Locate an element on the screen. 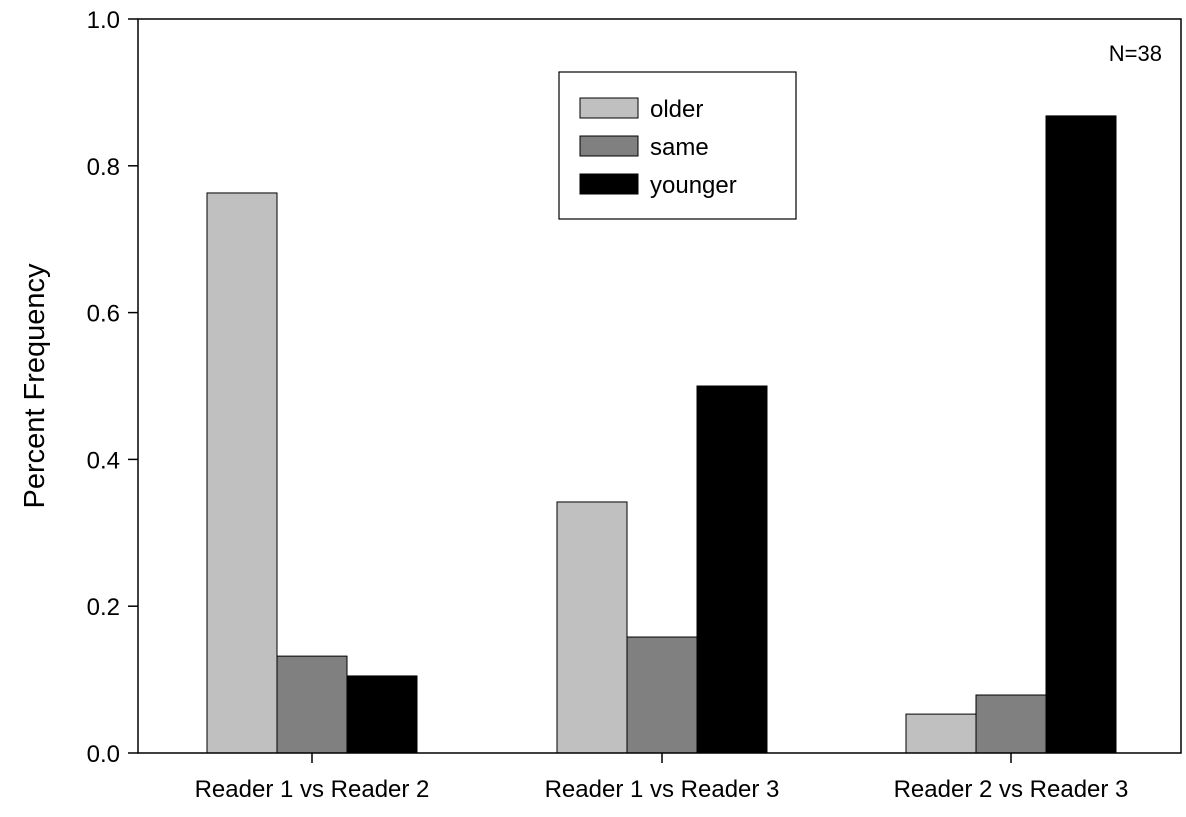  x-category-label: Reader 1 vs Reader 3 is located at coordinates (662, 789).